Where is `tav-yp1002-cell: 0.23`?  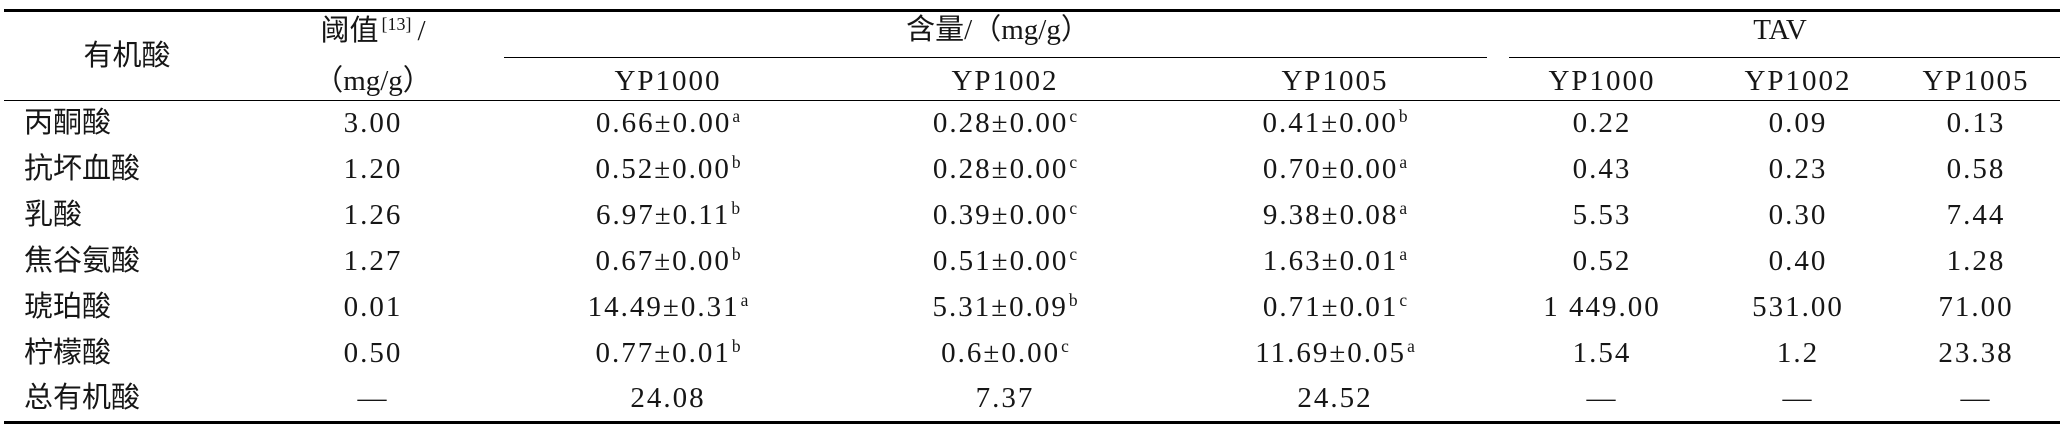 tav-yp1002-cell: 0.23 is located at coordinates (1798, 169).